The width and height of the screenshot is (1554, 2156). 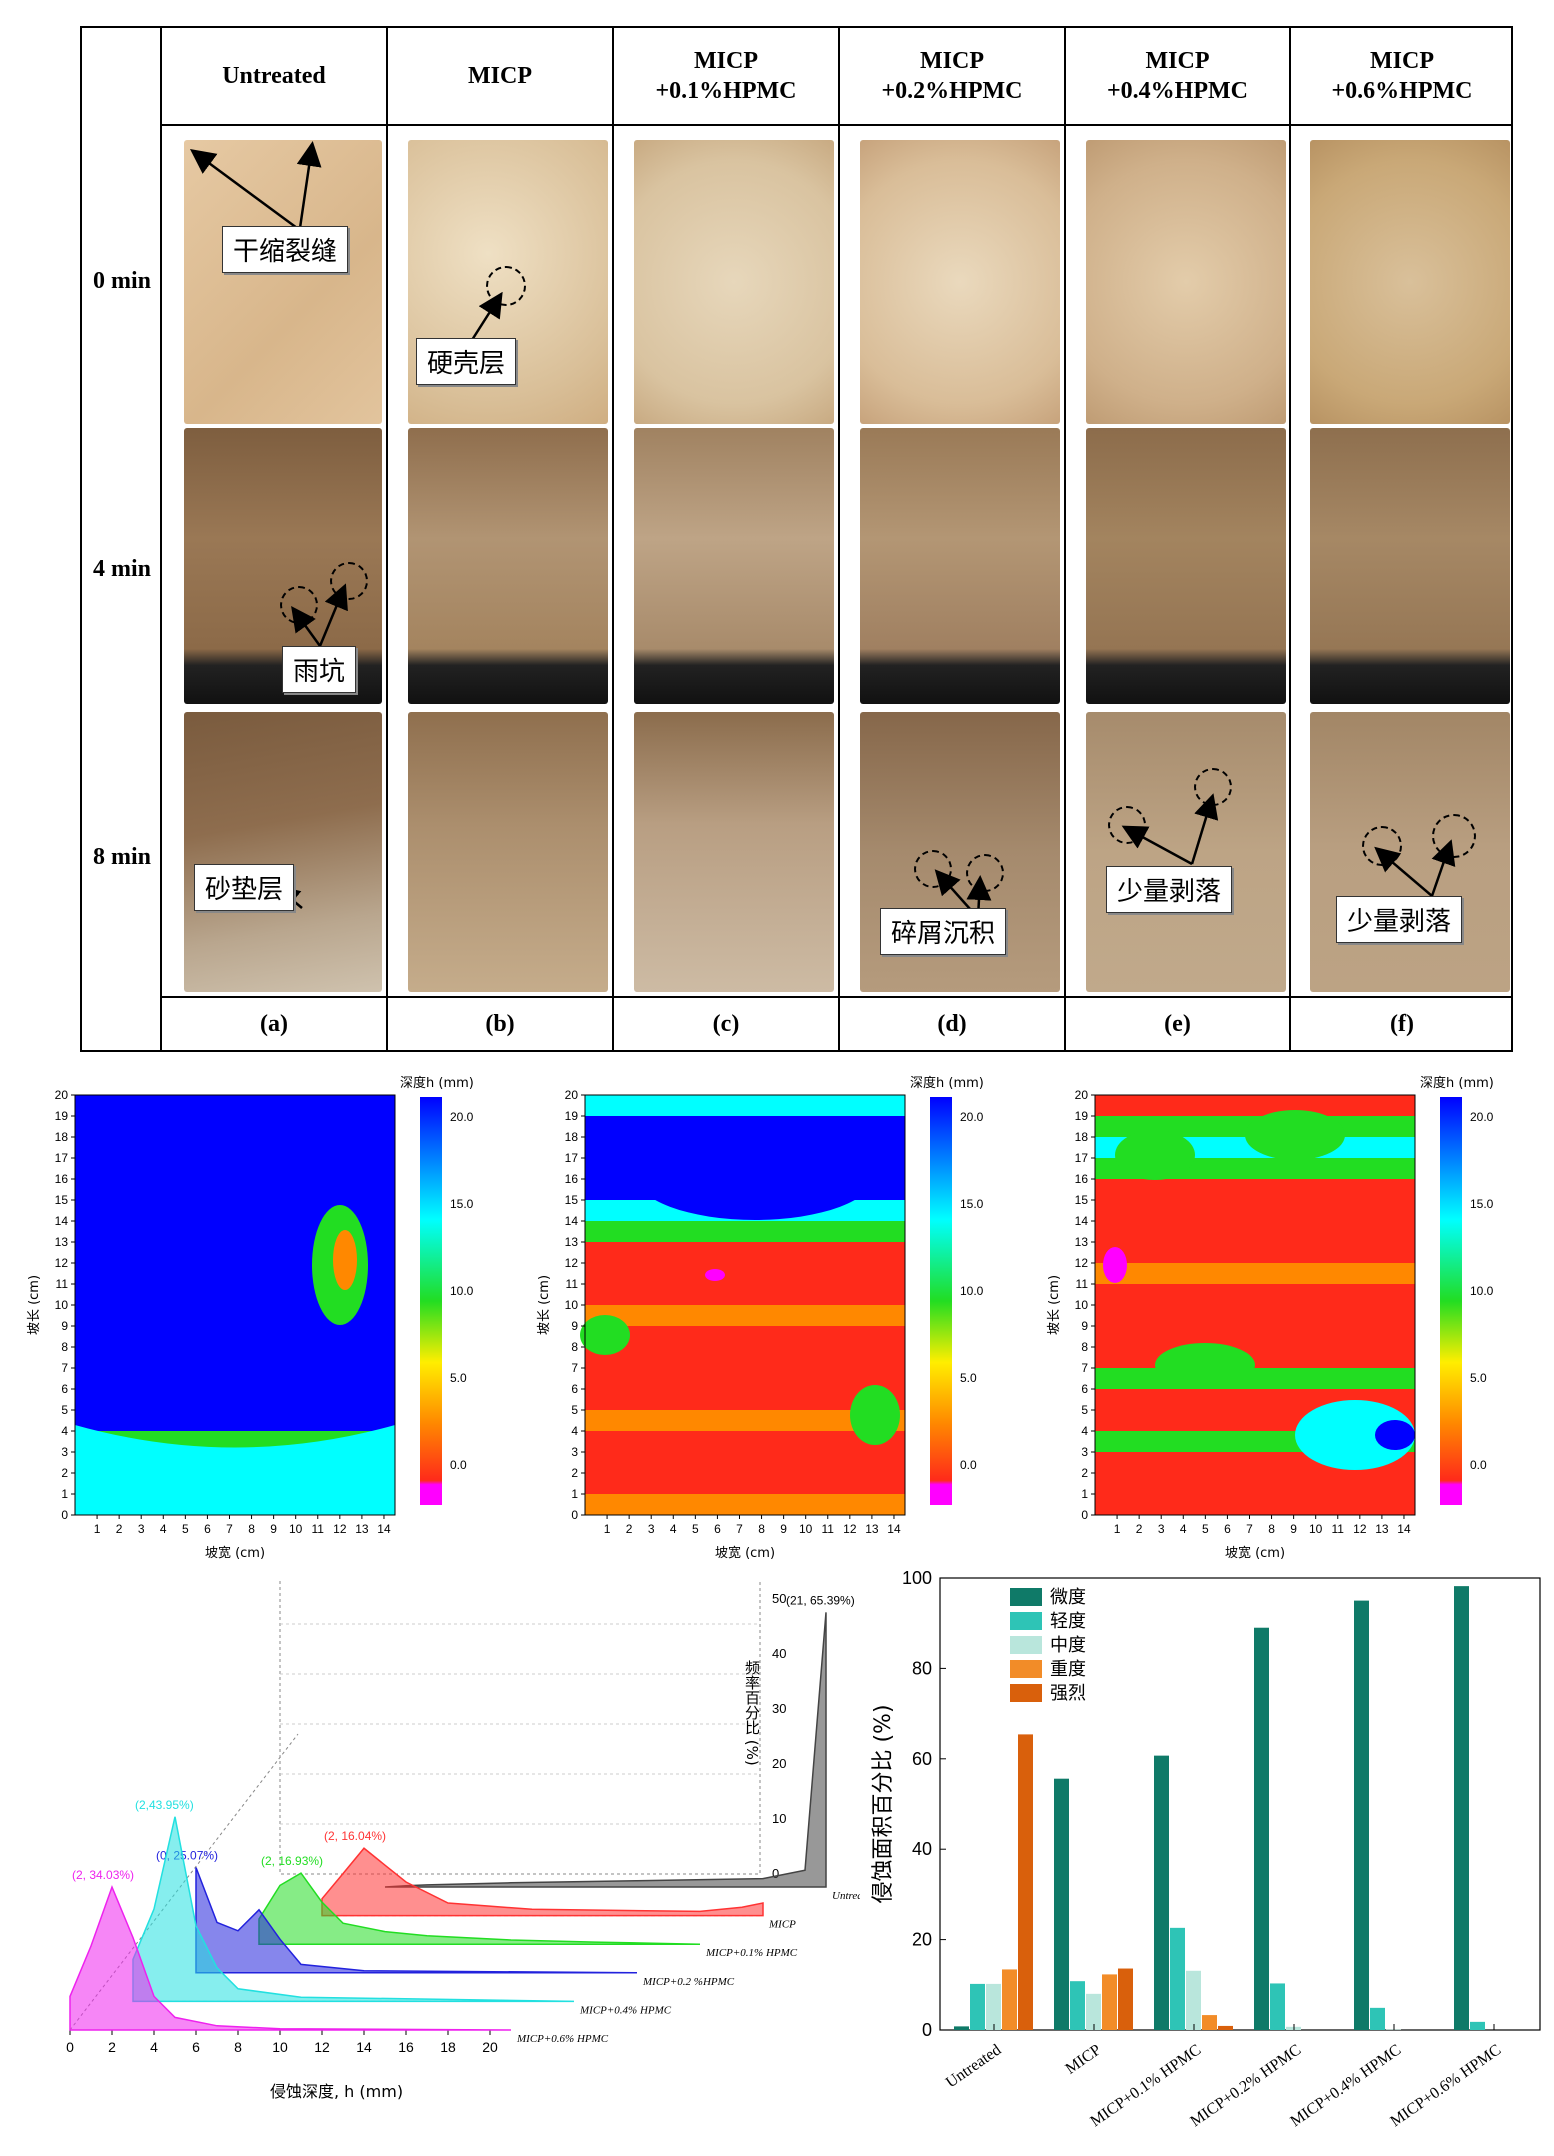 I want to click on y-tick-label: 8, so click(x=64, y=1347).